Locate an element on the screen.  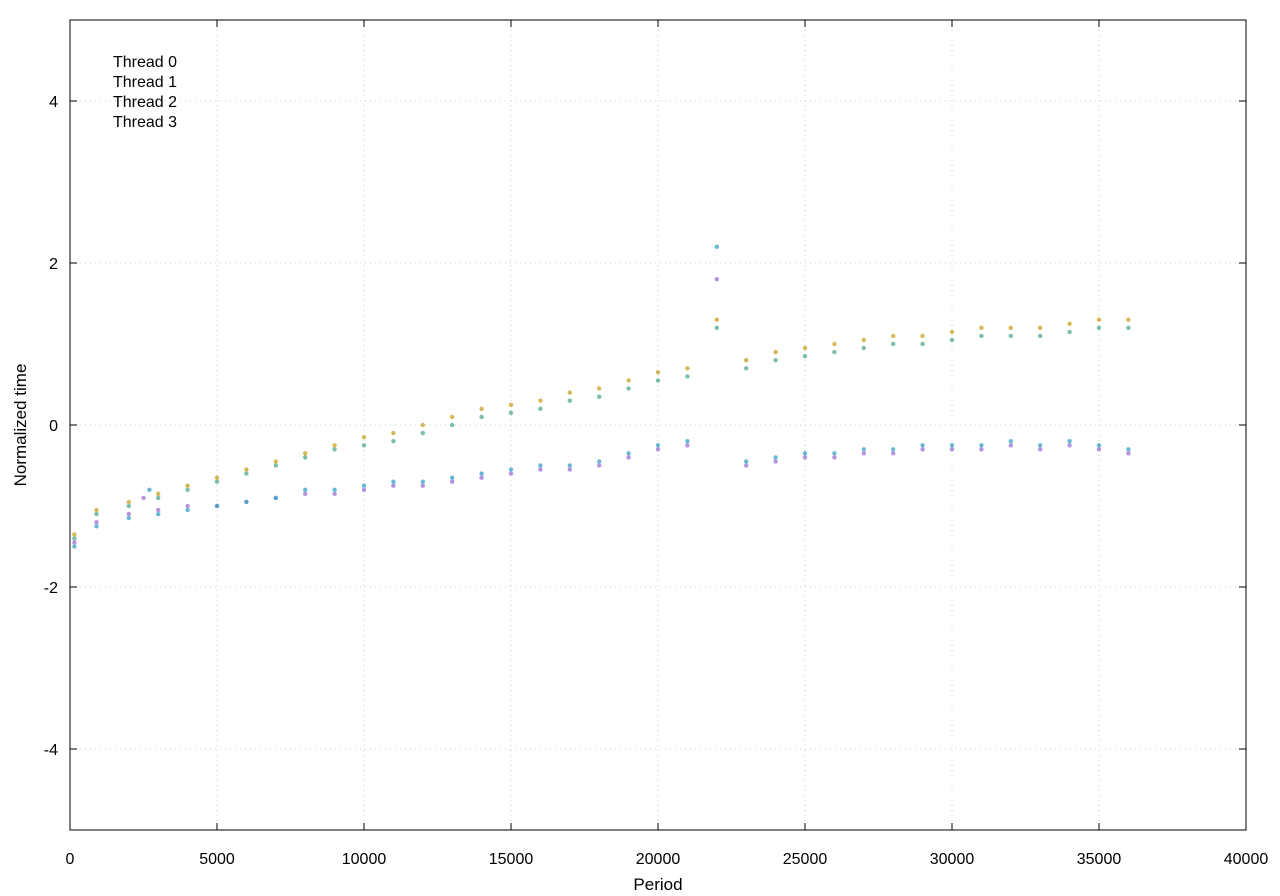
y-tick-label: 0 is located at coordinates (53, 426).